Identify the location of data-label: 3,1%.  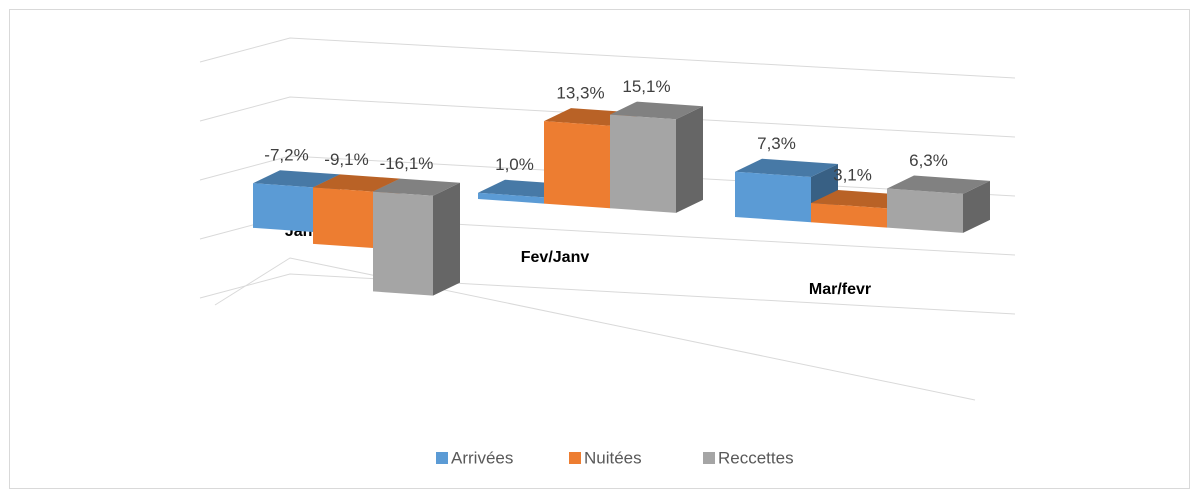
(852, 175).